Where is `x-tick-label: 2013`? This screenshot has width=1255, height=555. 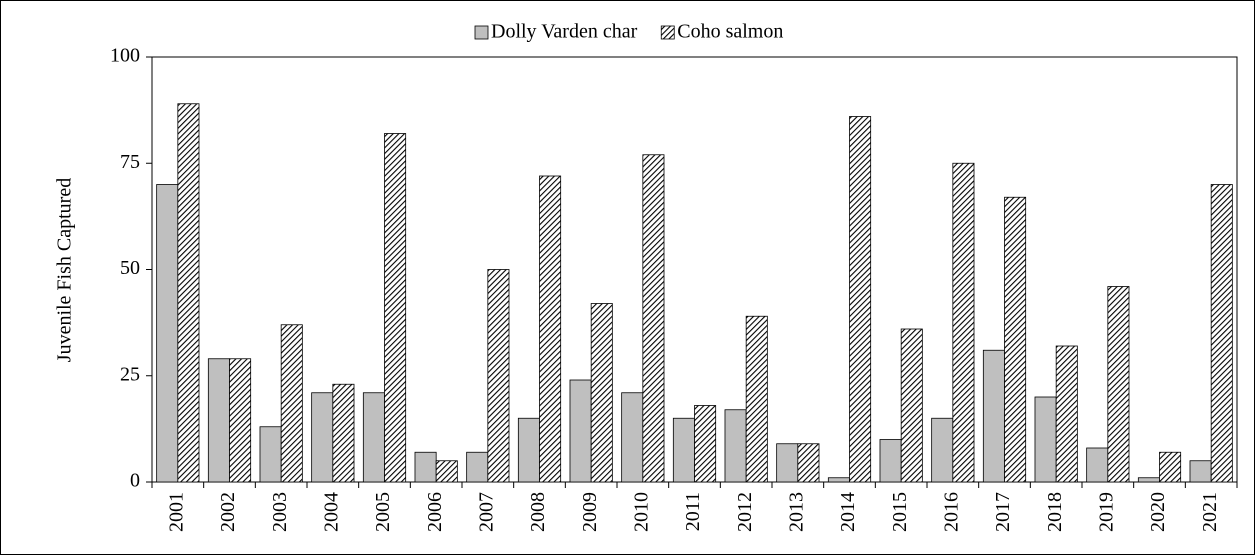 x-tick-label: 2013 is located at coordinates (796, 512).